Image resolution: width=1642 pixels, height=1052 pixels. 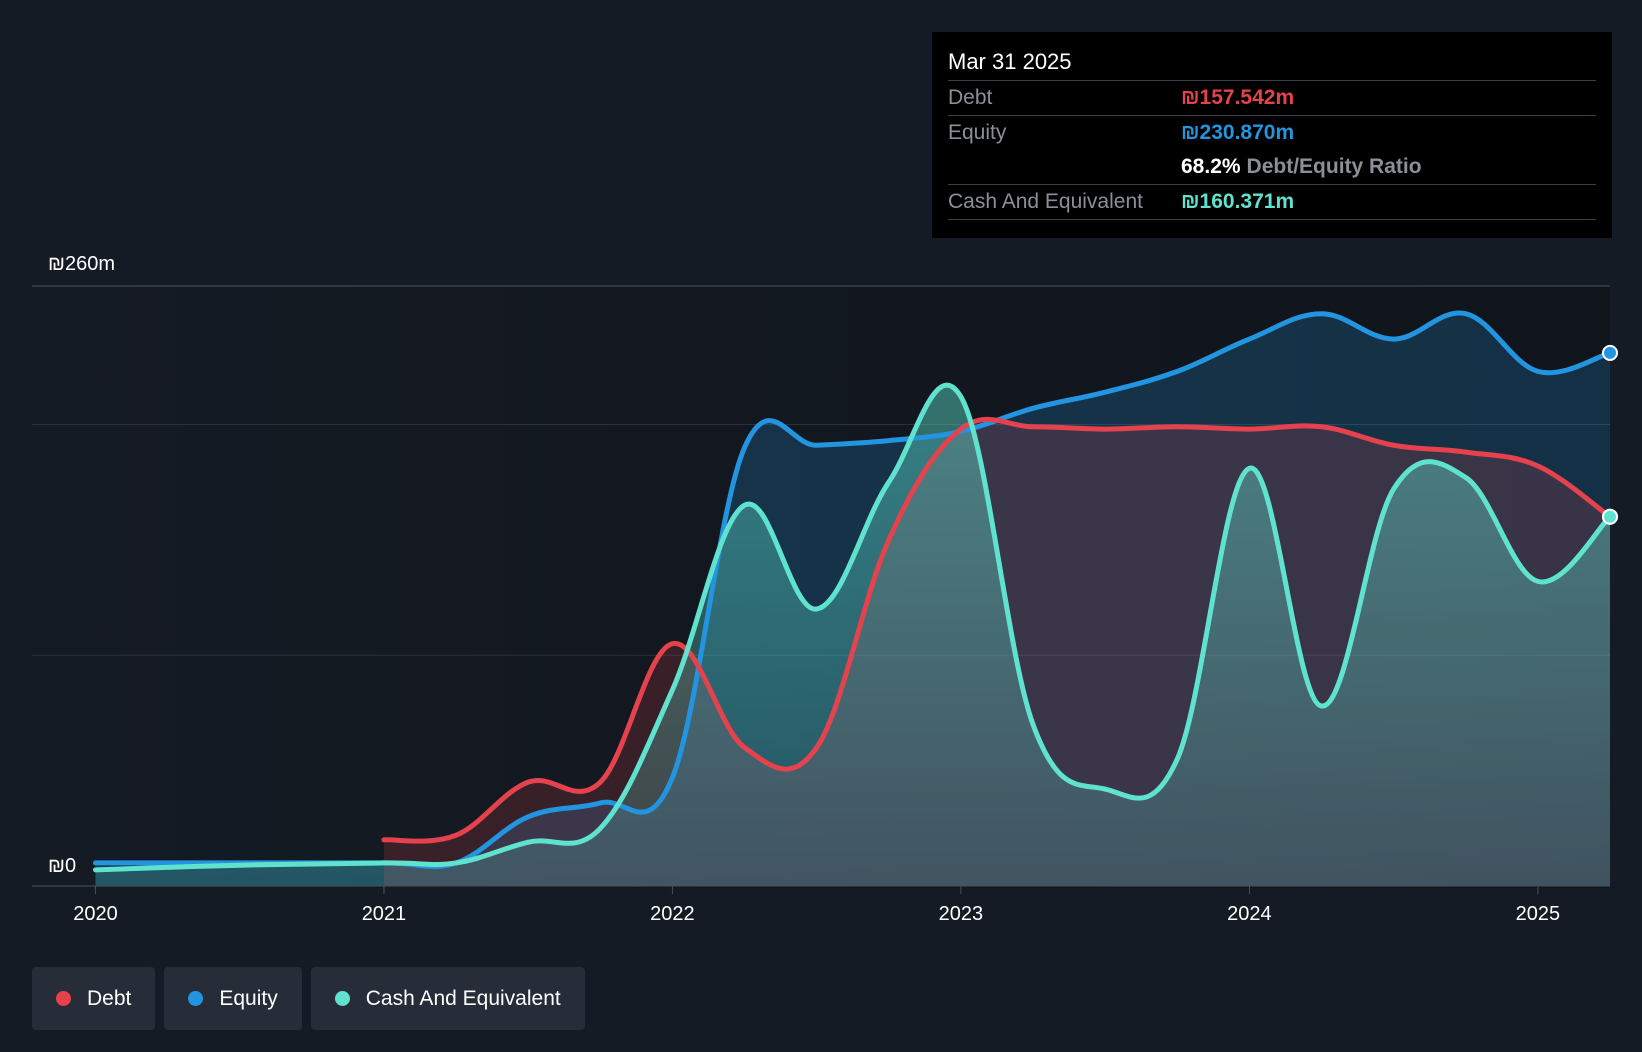 What do you see at coordinates (109, 998) in the screenshot?
I see `legend-label-debt: Debt` at bounding box center [109, 998].